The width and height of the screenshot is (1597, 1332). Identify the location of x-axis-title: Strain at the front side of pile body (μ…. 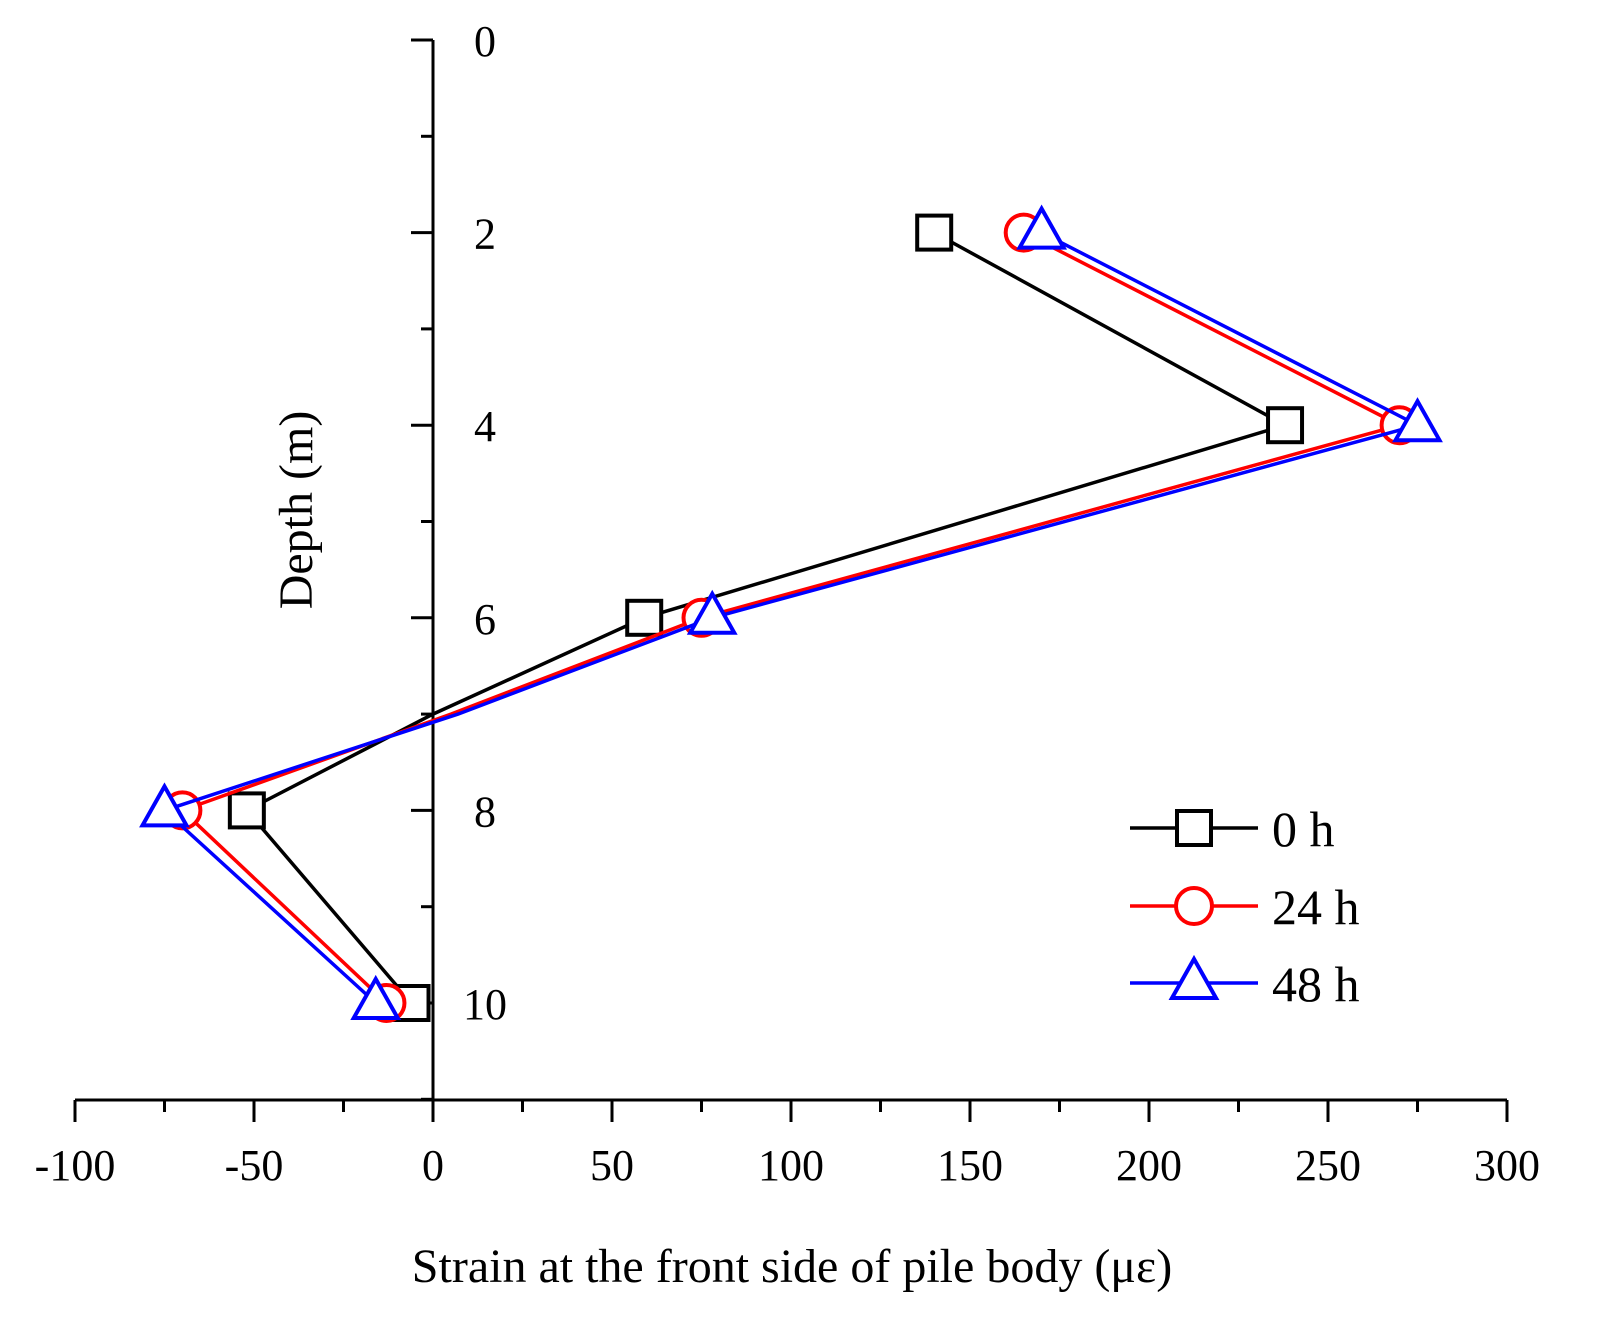
(792, 1266).